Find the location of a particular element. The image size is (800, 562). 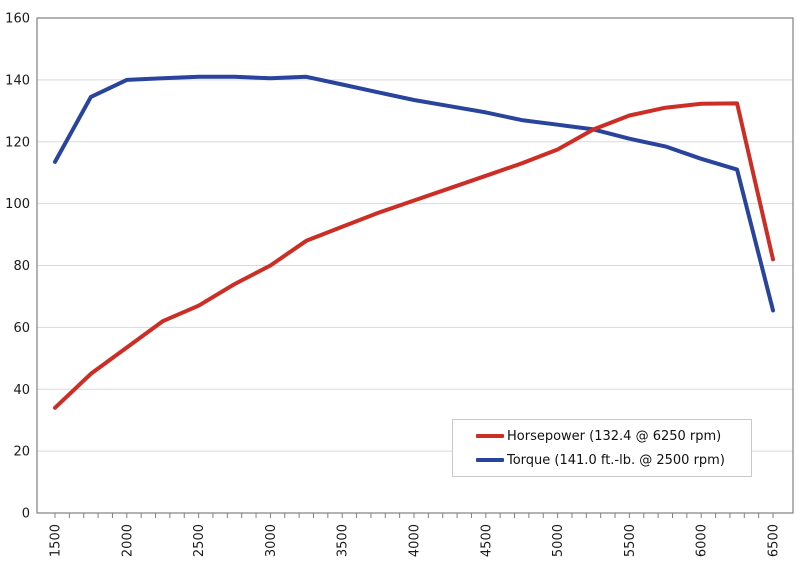

torque-line-swatch is located at coordinates (490, 460).